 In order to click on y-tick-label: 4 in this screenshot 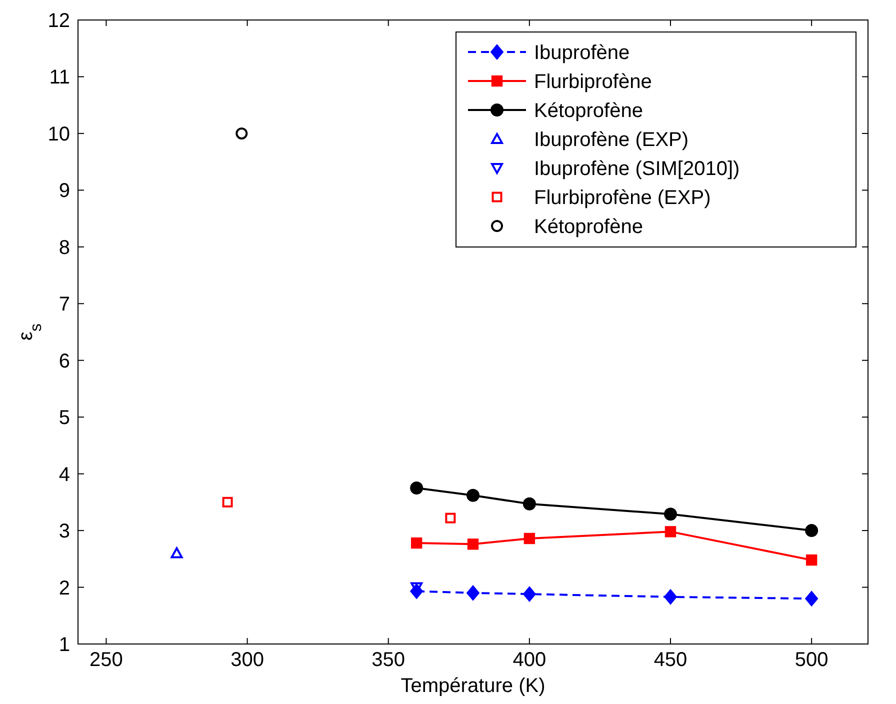, I will do `click(64, 475)`.